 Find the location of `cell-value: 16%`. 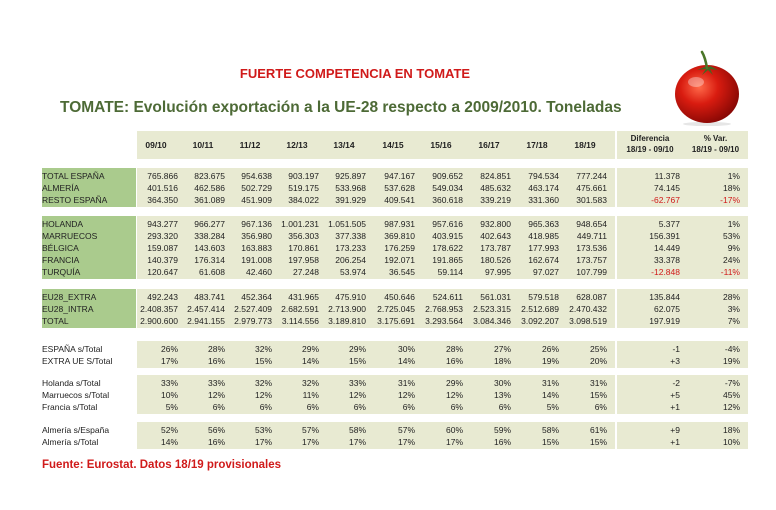

cell-value: 16% is located at coordinates (216, 442).